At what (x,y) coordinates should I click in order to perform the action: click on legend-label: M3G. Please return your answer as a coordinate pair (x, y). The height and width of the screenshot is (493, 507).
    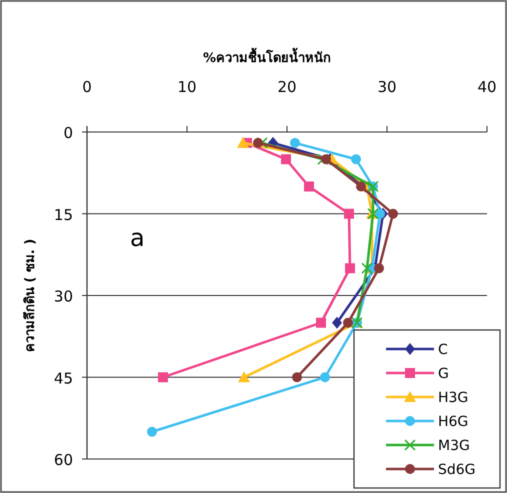
    Looking at the image, I should click on (454, 446).